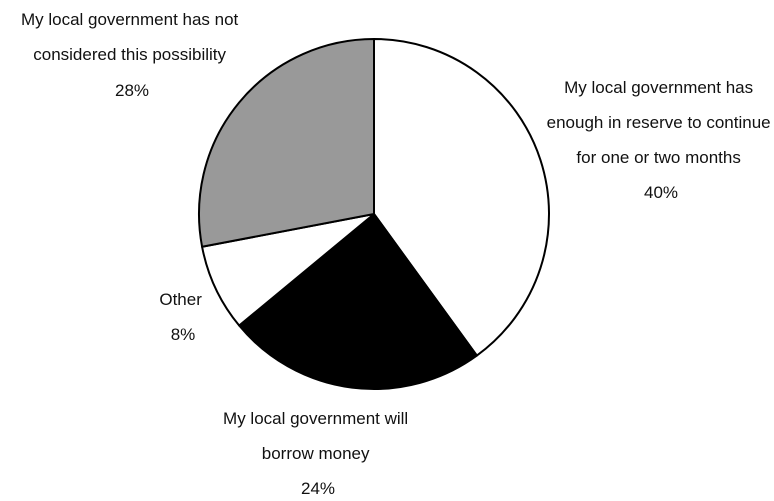 This screenshot has width=774, height=501. Describe the element at coordinates (659, 122) in the screenshot. I see `slice-label-reserve-line-2: enough in reserve to continue` at that location.